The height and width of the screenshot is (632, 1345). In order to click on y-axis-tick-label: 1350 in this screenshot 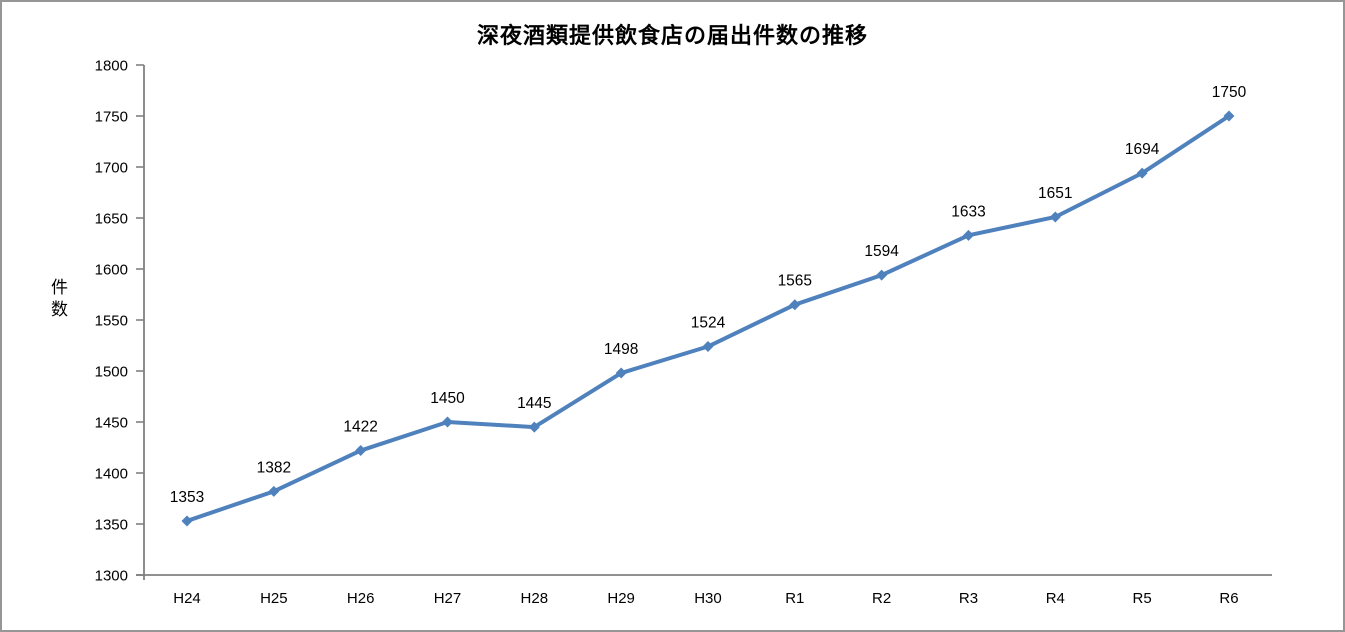, I will do `click(111, 524)`.